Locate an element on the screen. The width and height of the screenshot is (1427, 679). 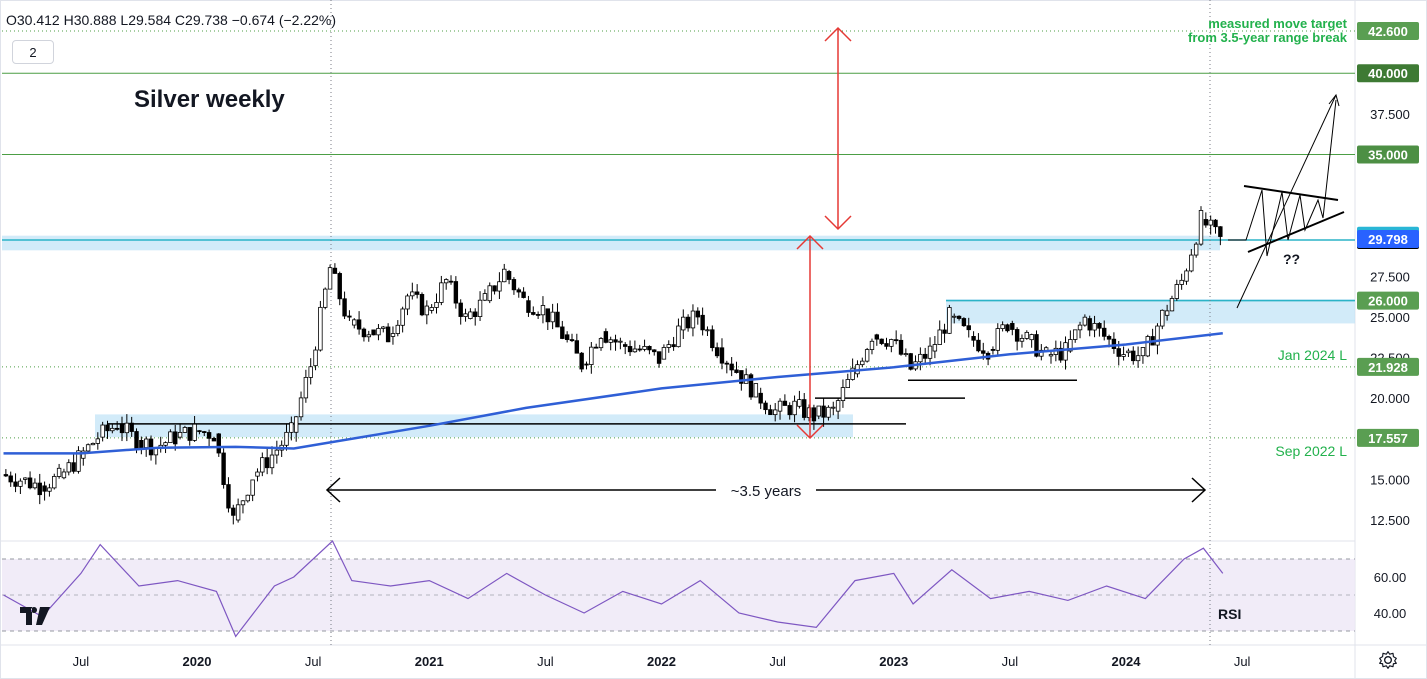
support-zone is located at coordinates (474, 426).